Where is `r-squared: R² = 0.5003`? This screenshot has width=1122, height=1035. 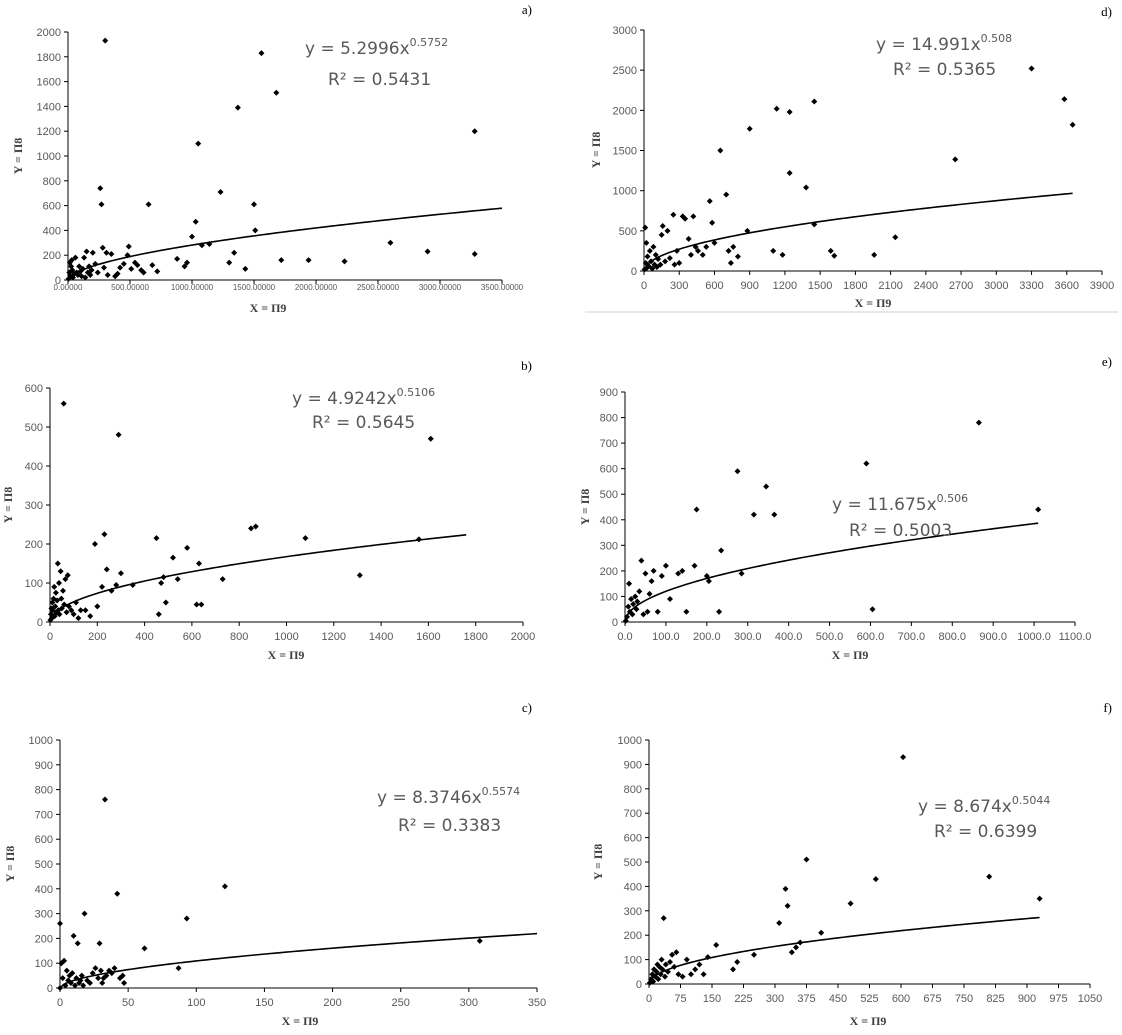 r-squared: R² = 0.5003 is located at coordinates (900, 531).